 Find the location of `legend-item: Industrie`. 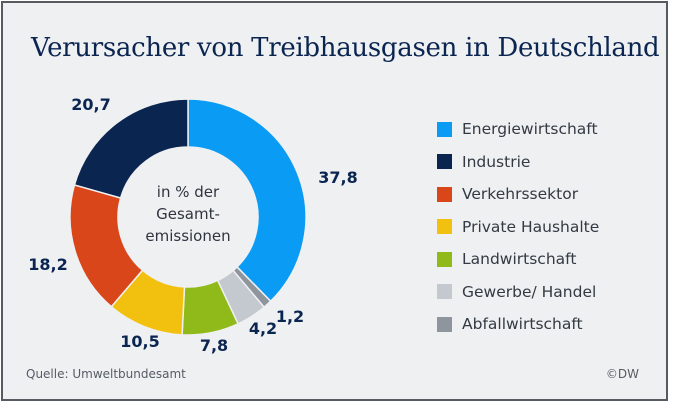

legend-item: Industrie is located at coordinates (518, 162).